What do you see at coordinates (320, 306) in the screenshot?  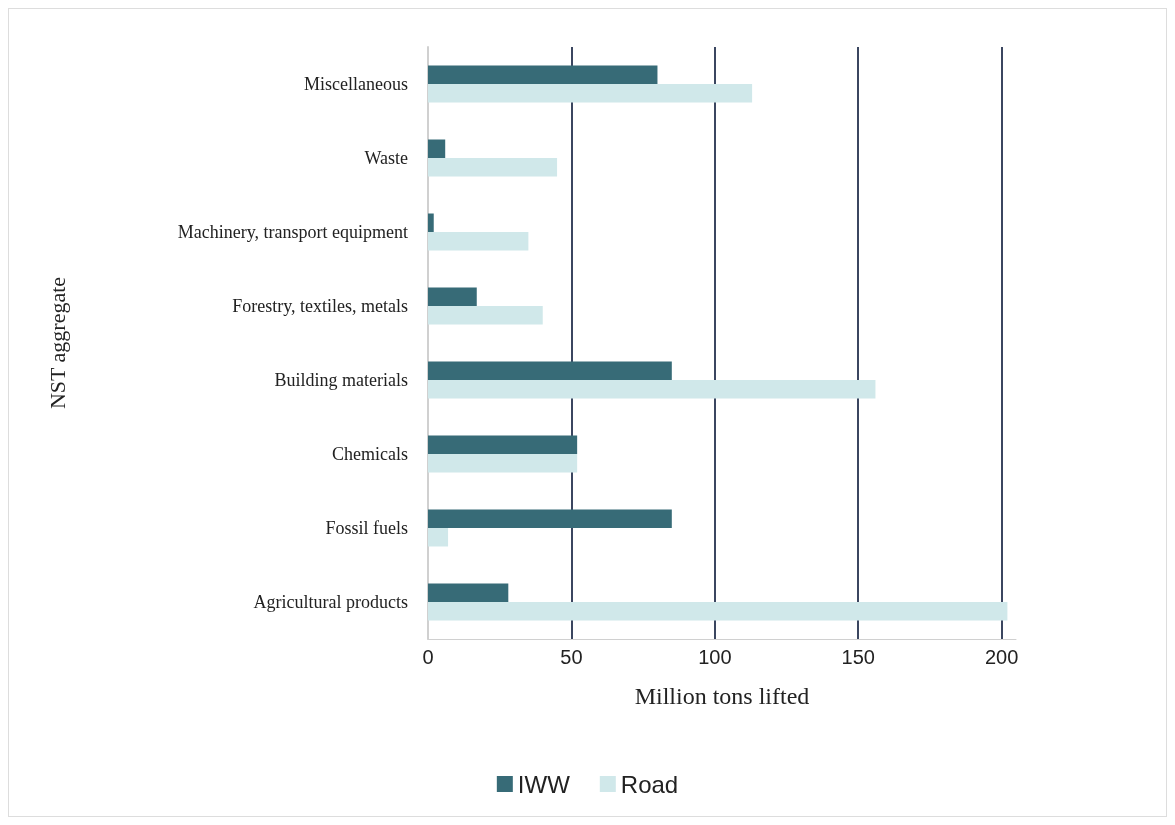 I see `y-tick-label: Forestry, textiles, metals` at bounding box center [320, 306].